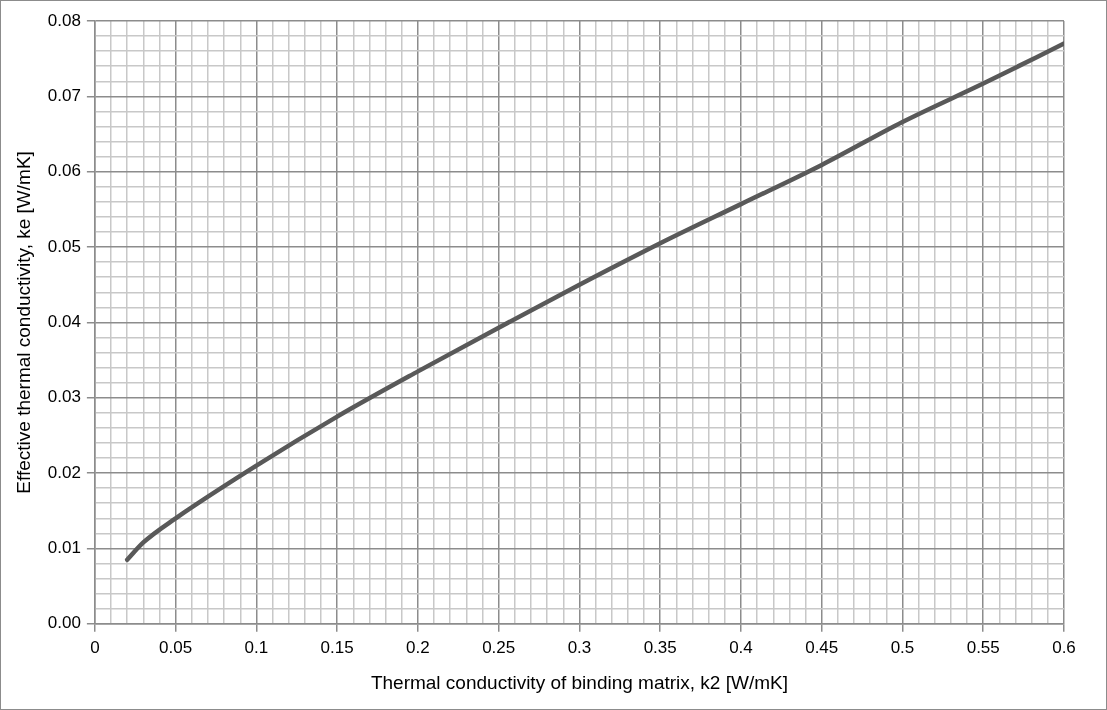  What do you see at coordinates (64, 623) in the screenshot?
I see `y-tick-label: 0.00` at bounding box center [64, 623].